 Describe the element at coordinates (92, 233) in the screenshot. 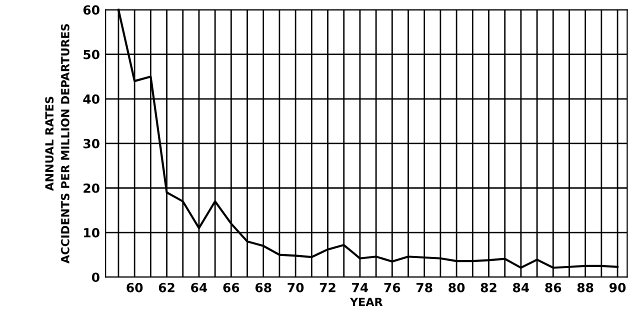

I see `y-tick-label: 10` at that location.